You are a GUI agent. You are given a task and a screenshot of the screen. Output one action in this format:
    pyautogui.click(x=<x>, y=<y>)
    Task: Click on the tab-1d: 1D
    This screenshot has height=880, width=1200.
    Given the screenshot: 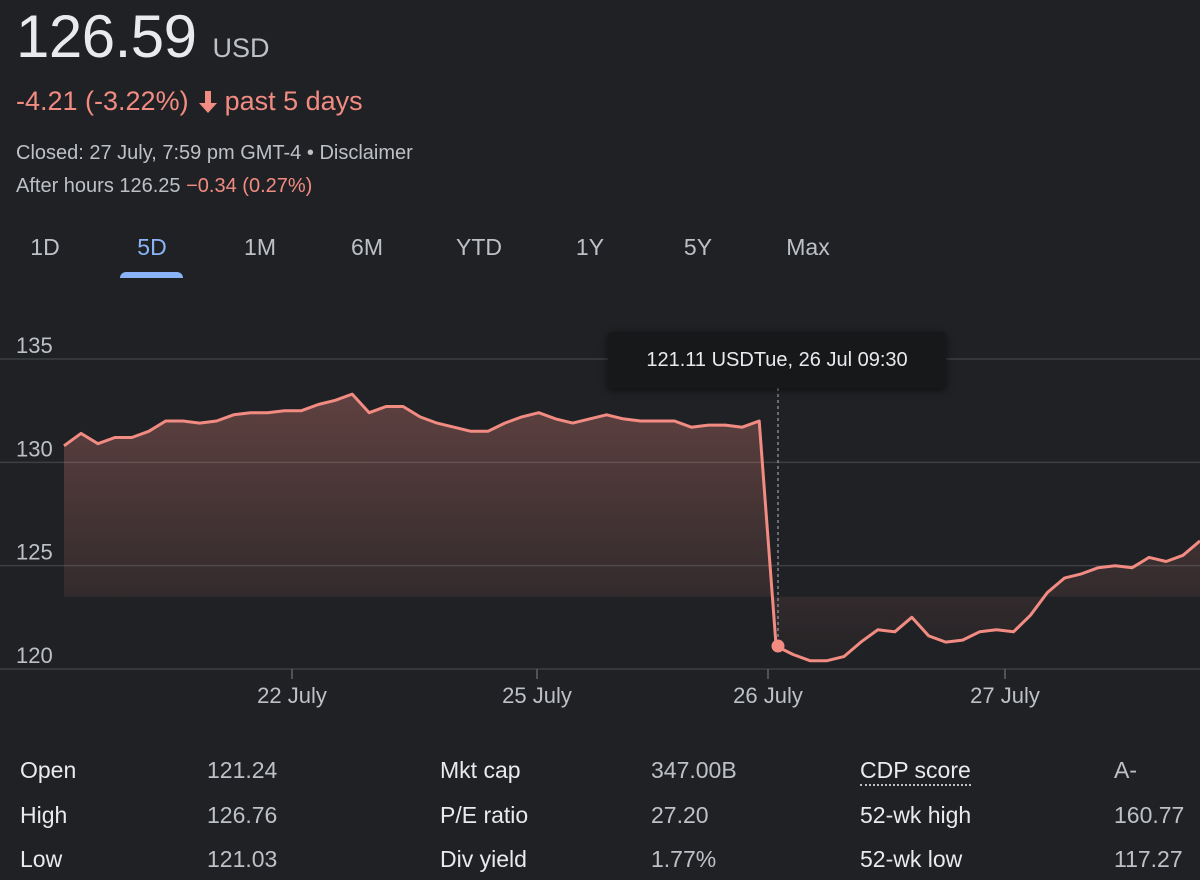 What is the action you would take?
    pyautogui.click(x=45, y=247)
    